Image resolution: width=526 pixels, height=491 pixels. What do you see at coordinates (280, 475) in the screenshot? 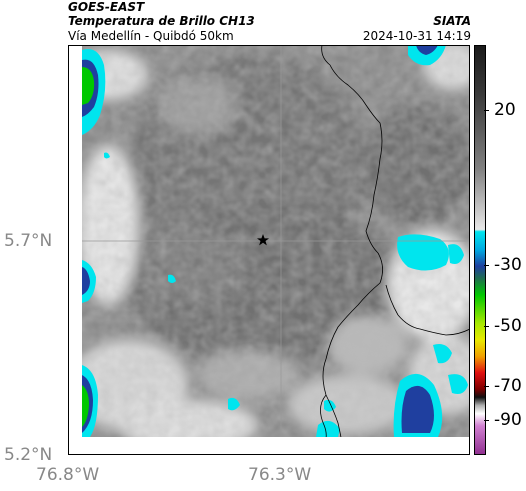
I see `lon-label-76-3: 76.3°W` at bounding box center [280, 475].